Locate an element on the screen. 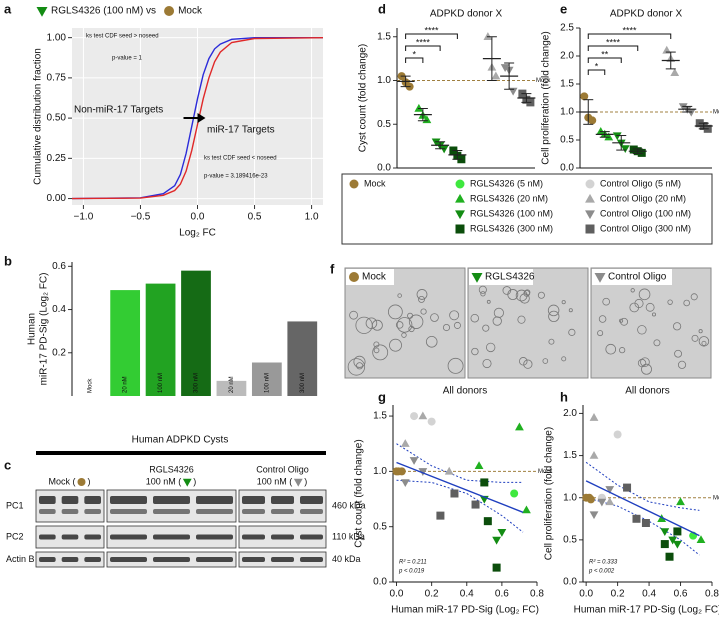  stat-label: R² = 0.211 is located at coordinates (413, 563).